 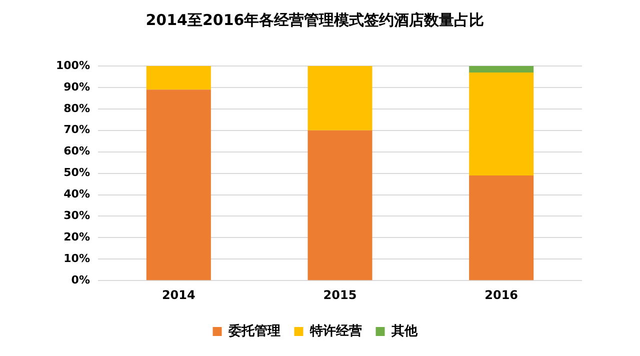 What do you see at coordinates (404, 331) in the screenshot?
I see `legend-label: 其他` at bounding box center [404, 331].